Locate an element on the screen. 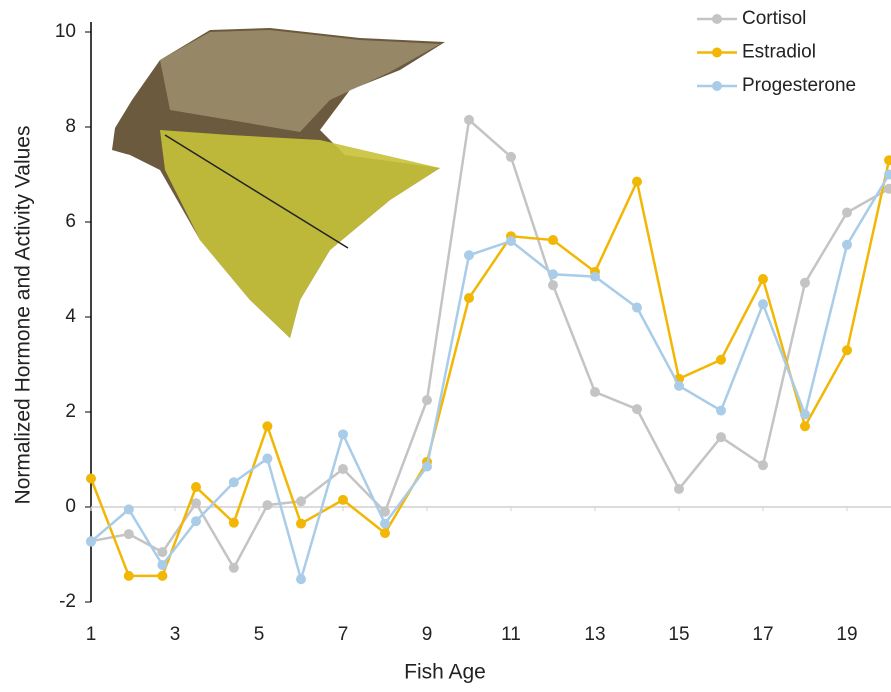 The width and height of the screenshot is (891, 692). y-axis-title: Normalized Hormone and Activity Values is located at coordinates (23, 315).